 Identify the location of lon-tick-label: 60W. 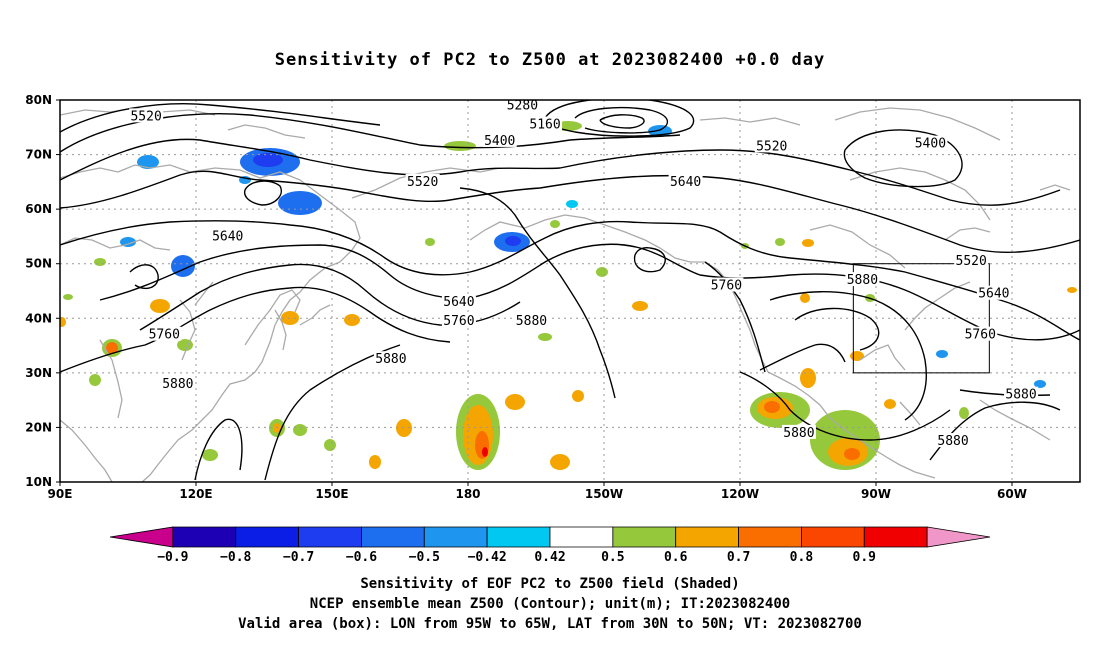
(1012, 494).